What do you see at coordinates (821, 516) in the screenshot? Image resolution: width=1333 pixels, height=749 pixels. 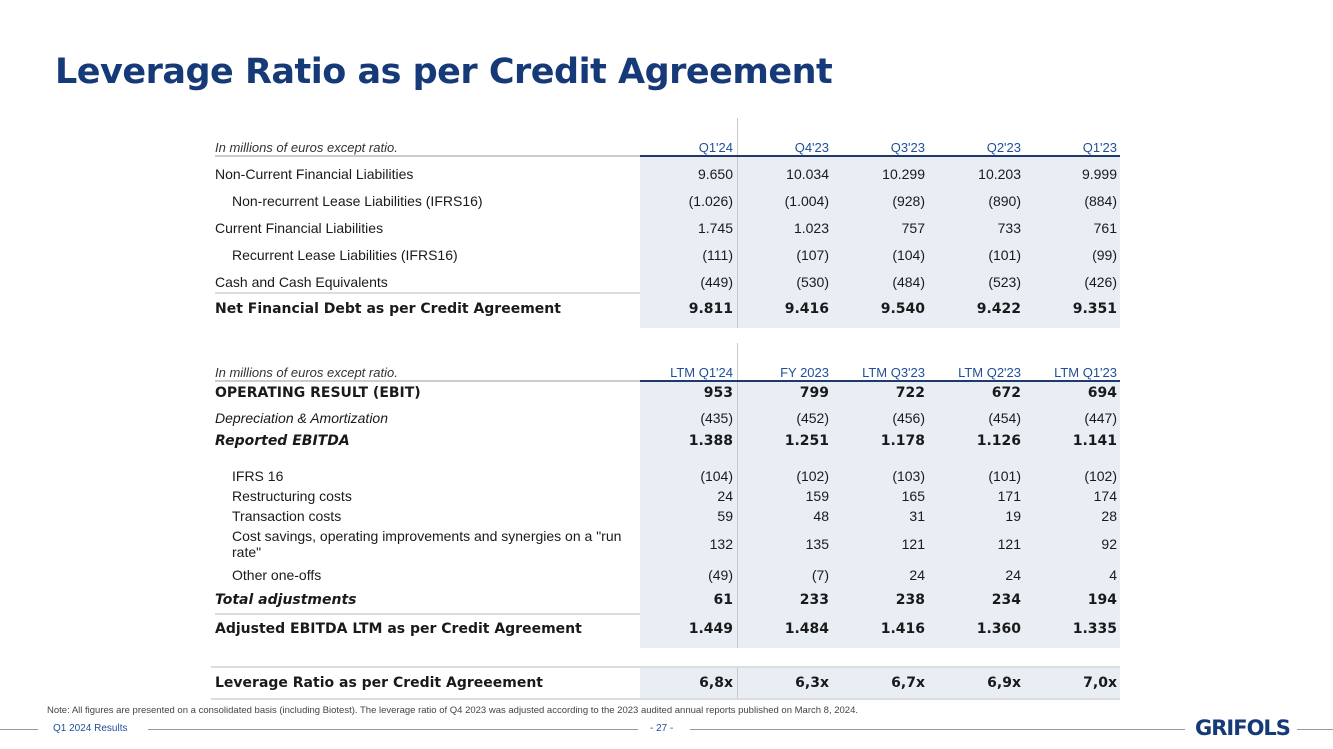 I see `cell-value: 48` at bounding box center [821, 516].